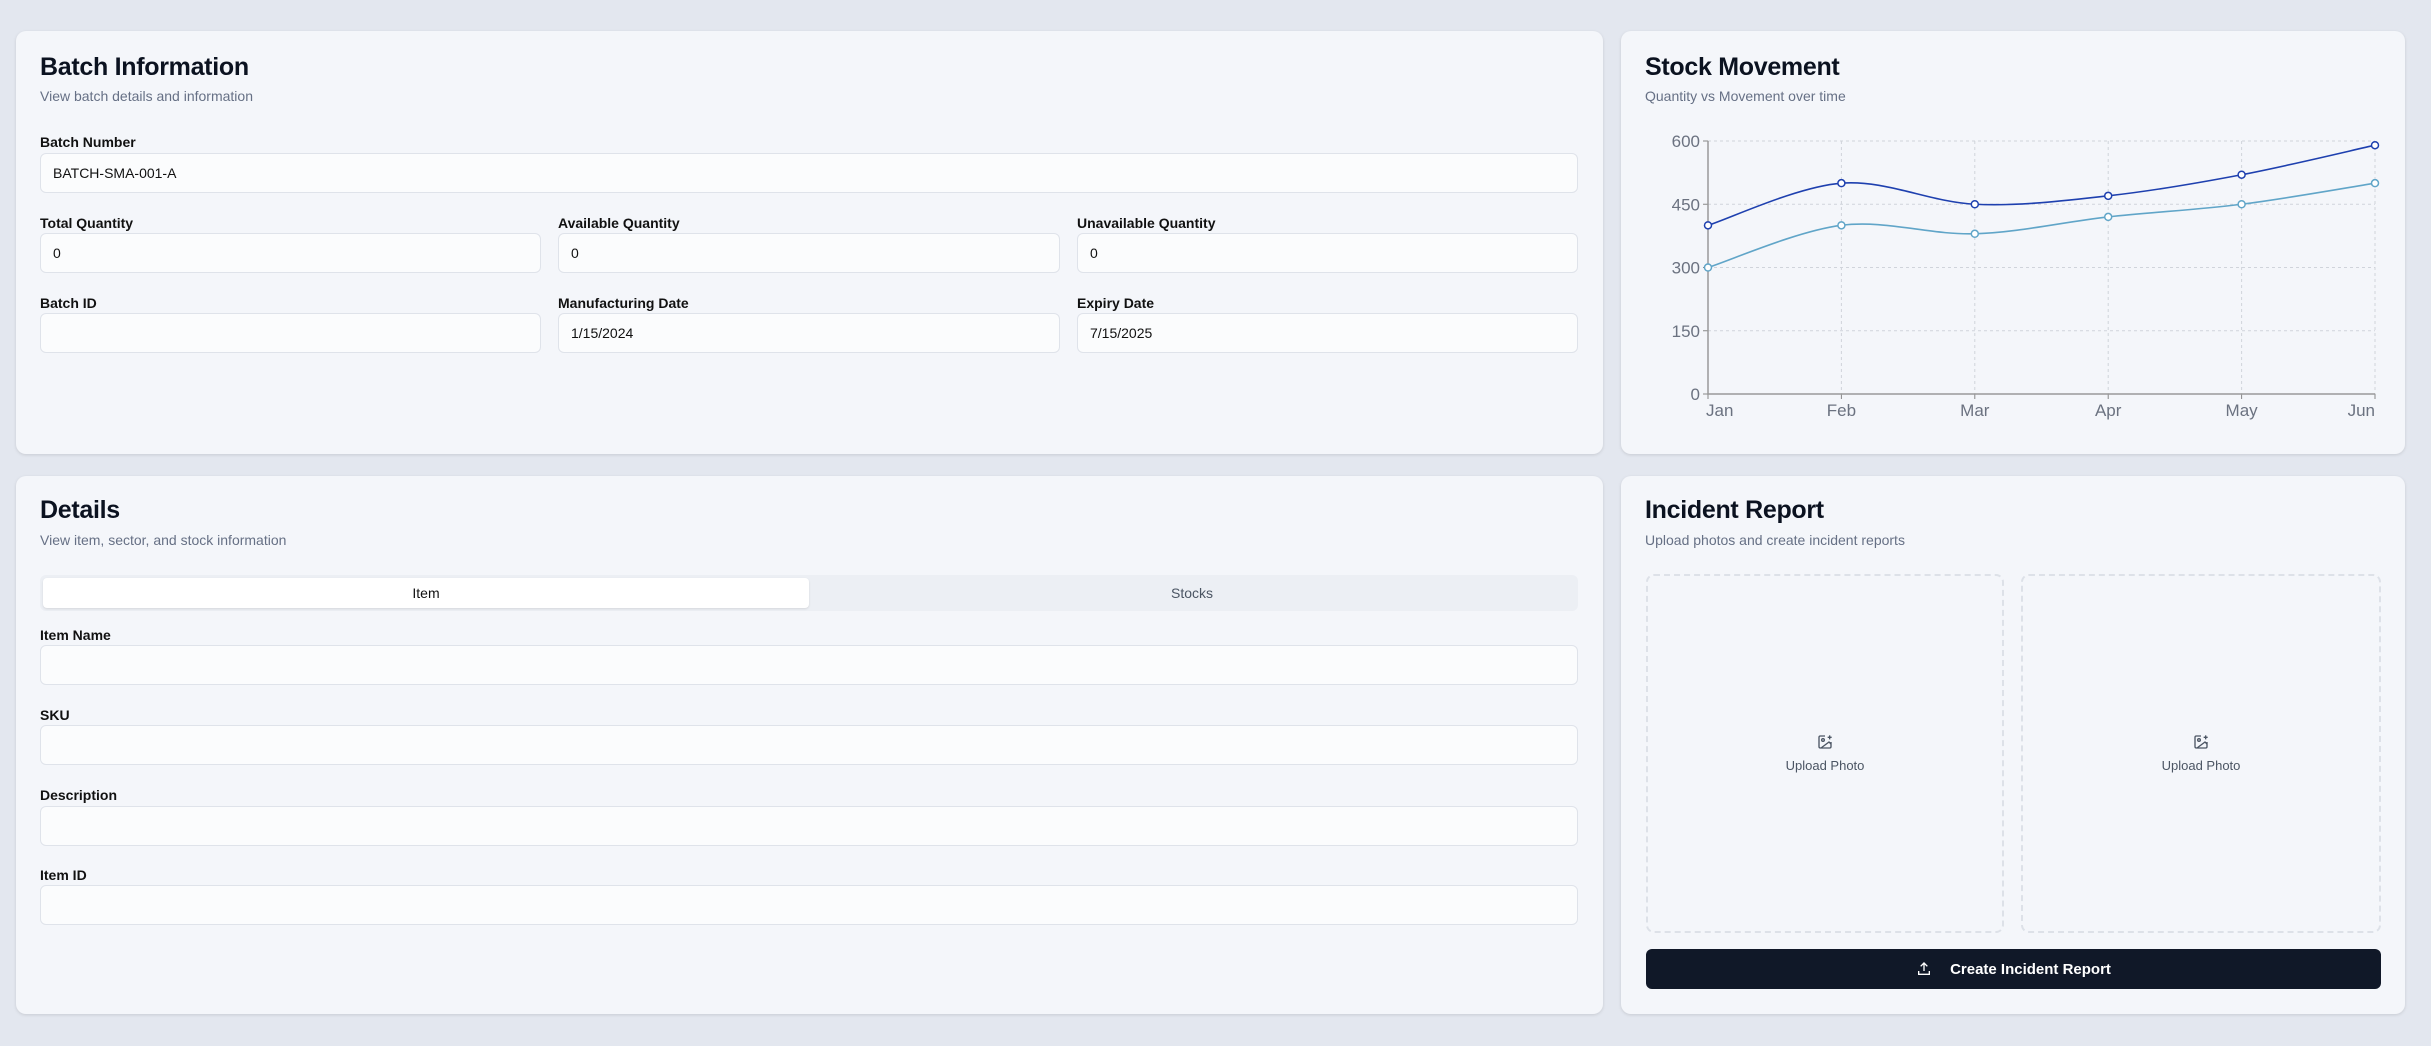  I want to click on total-quantity-input: 0, so click(290, 253).